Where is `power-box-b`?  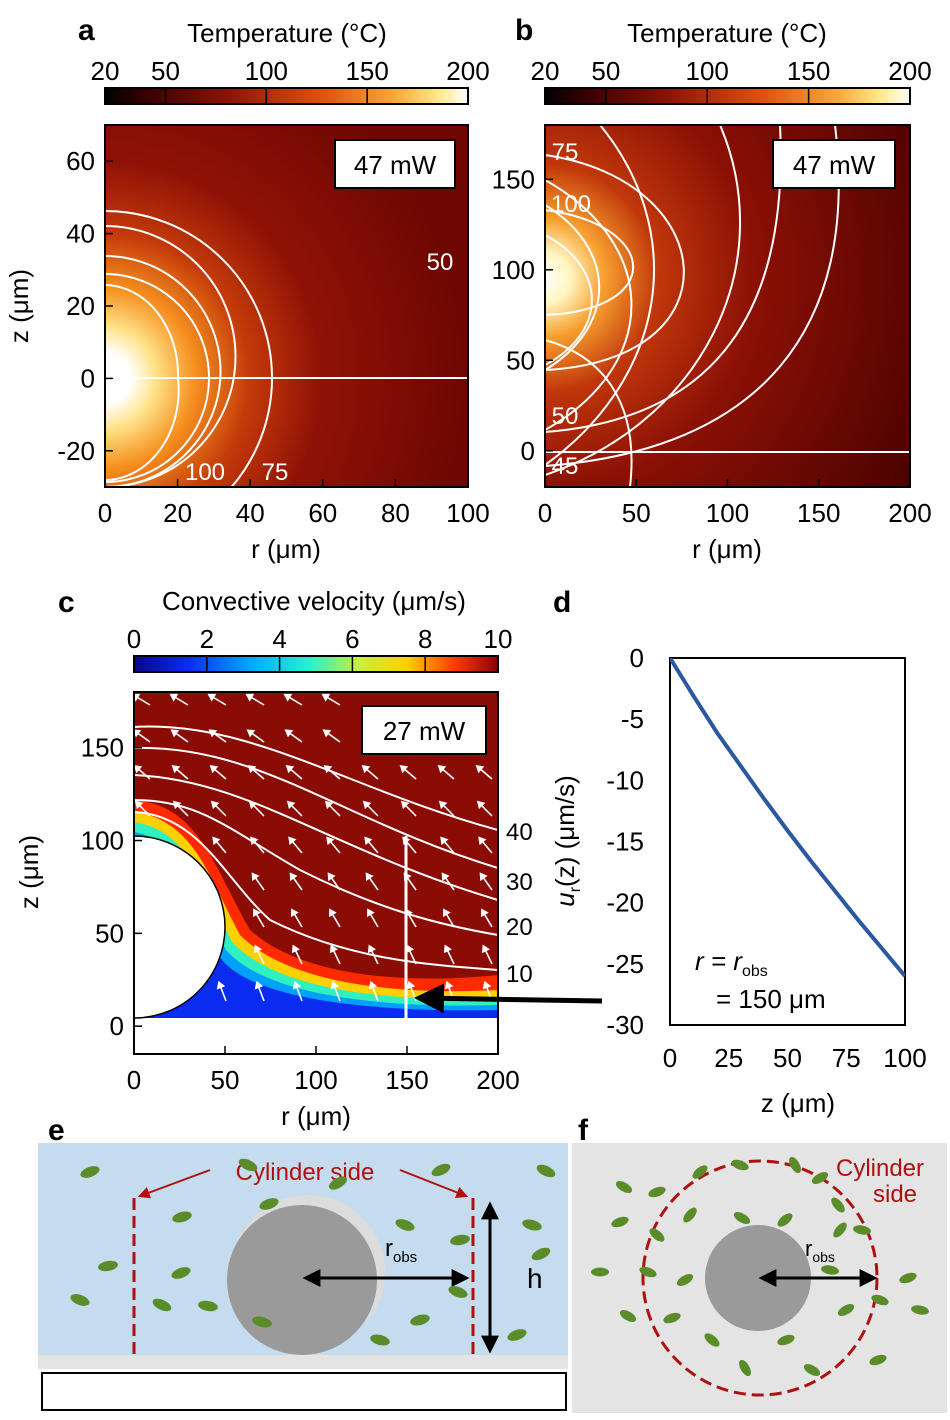
power-box-b is located at coordinates (834, 164).